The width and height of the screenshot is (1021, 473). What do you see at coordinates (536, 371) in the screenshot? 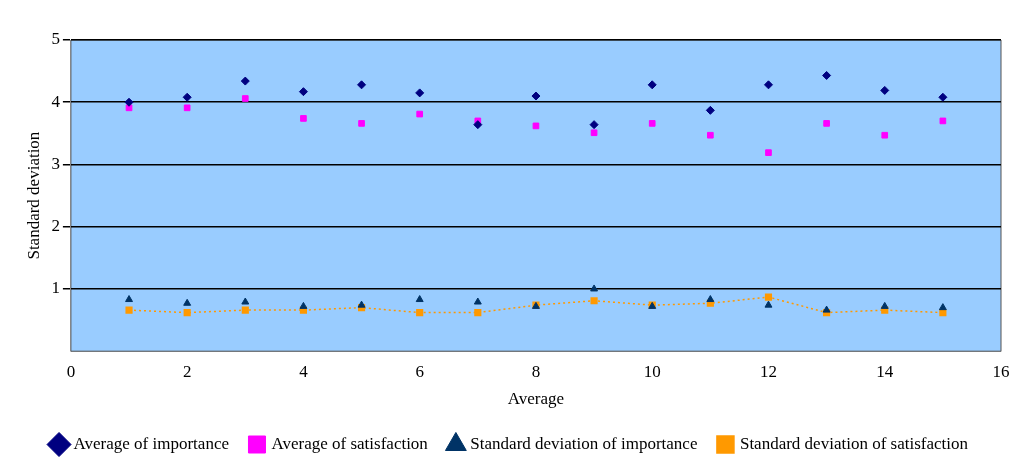
I see `x-tick-label: 8` at bounding box center [536, 371].